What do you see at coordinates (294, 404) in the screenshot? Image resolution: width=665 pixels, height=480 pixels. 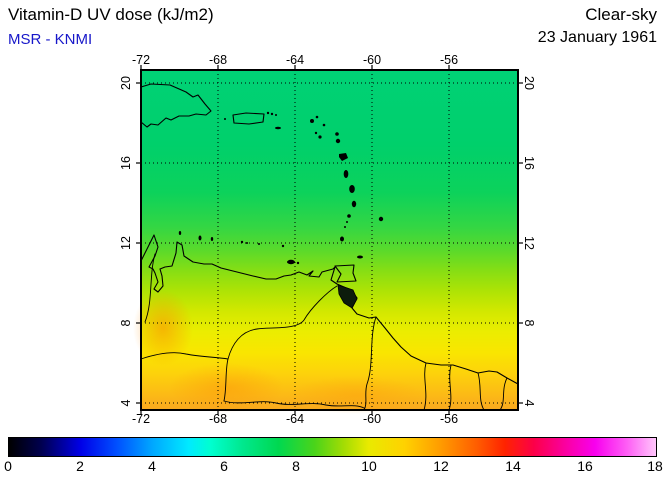 I see `border-venezuela-brazil` at bounding box center [294, 404].